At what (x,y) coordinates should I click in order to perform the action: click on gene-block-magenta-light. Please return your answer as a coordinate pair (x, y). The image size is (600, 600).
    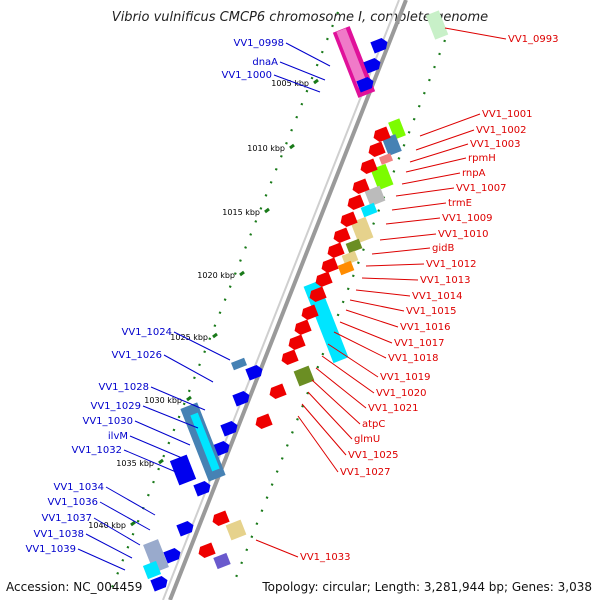
    Looking at the image, I should click on (352, 58).